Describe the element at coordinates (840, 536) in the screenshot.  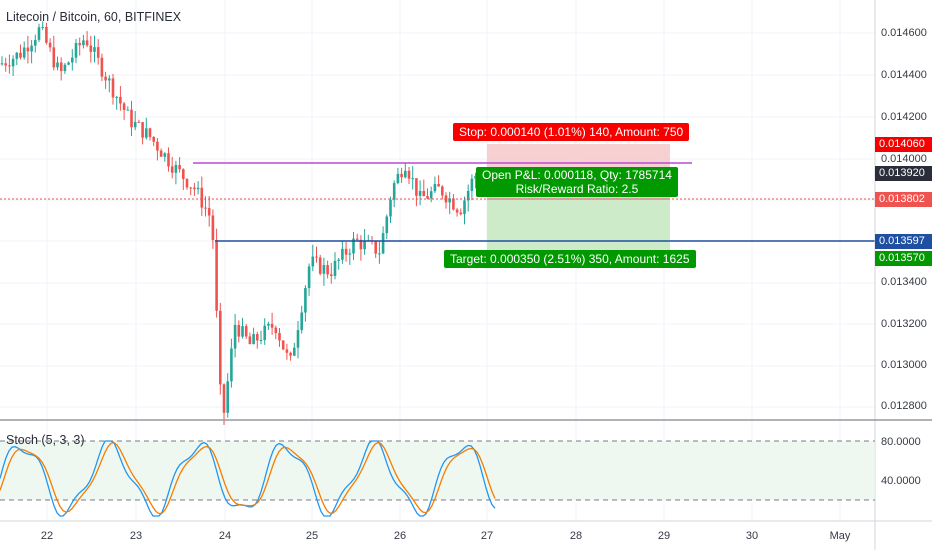
I see `time-tick: May` at that location.